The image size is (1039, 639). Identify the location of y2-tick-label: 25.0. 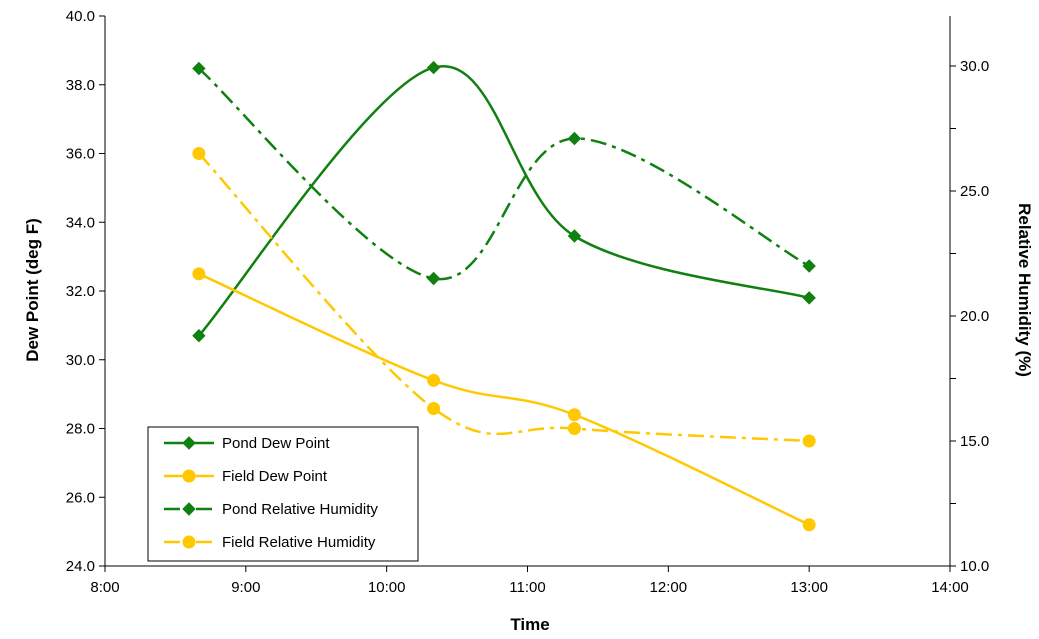
(974, 191).